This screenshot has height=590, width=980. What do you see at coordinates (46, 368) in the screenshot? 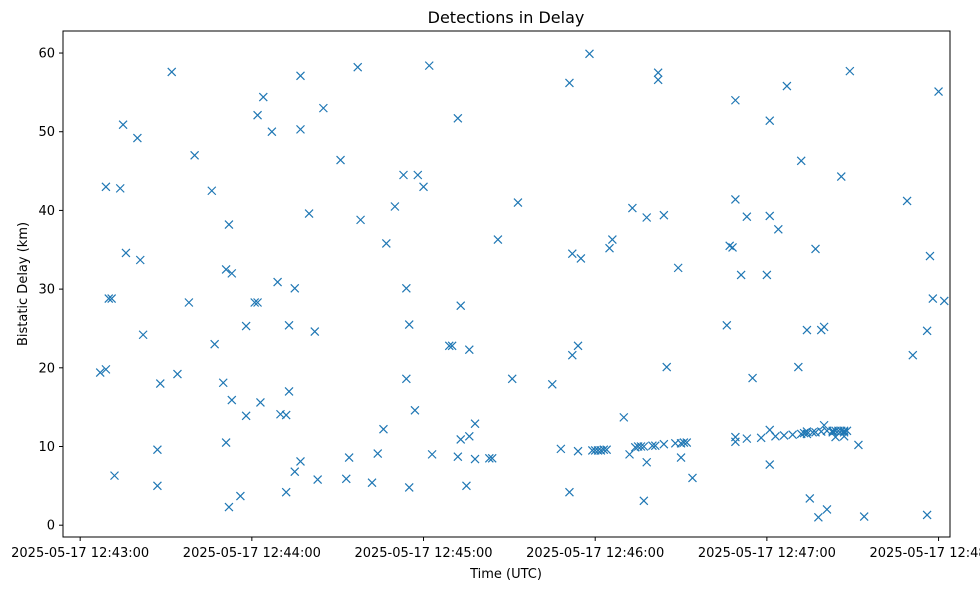
I see `y-tick-label: 20` at bounding box center [46, 368].